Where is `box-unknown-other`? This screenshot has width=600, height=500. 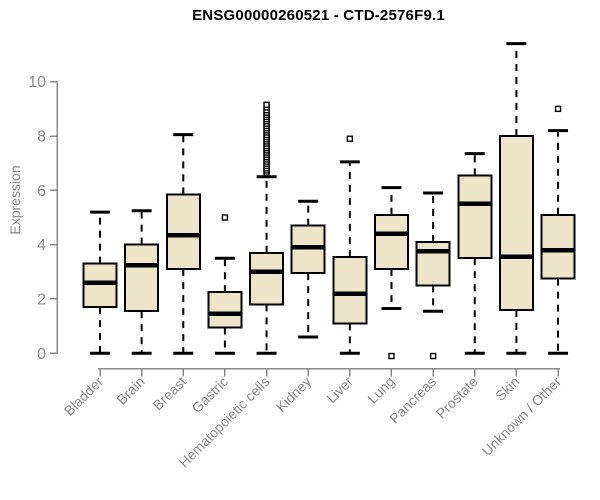
box-unknown-other is located at coordinates (558, 230).